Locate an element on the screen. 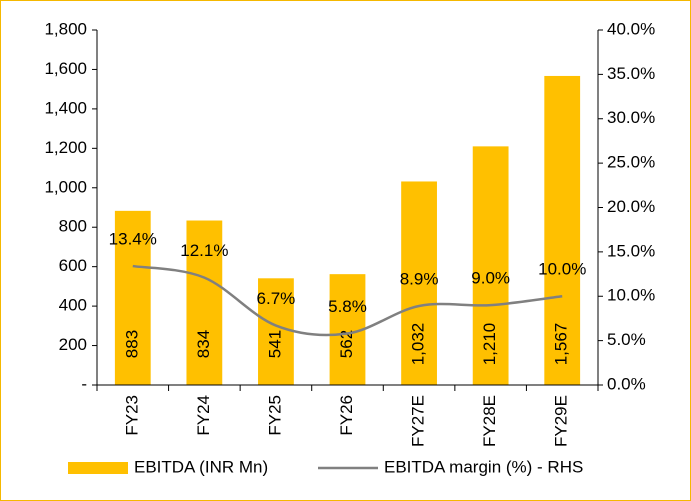  bar-label: 1,032 is located at coordinates (418, 344).